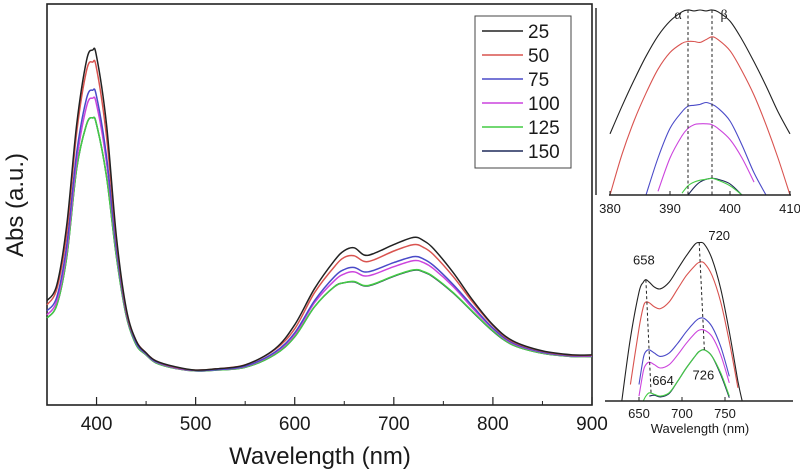  What do you see at coordinates (725, 413) in the screenshot?
I see `inset-q-band-x-tick-label-750: 750` at bounding box center [725, 413].